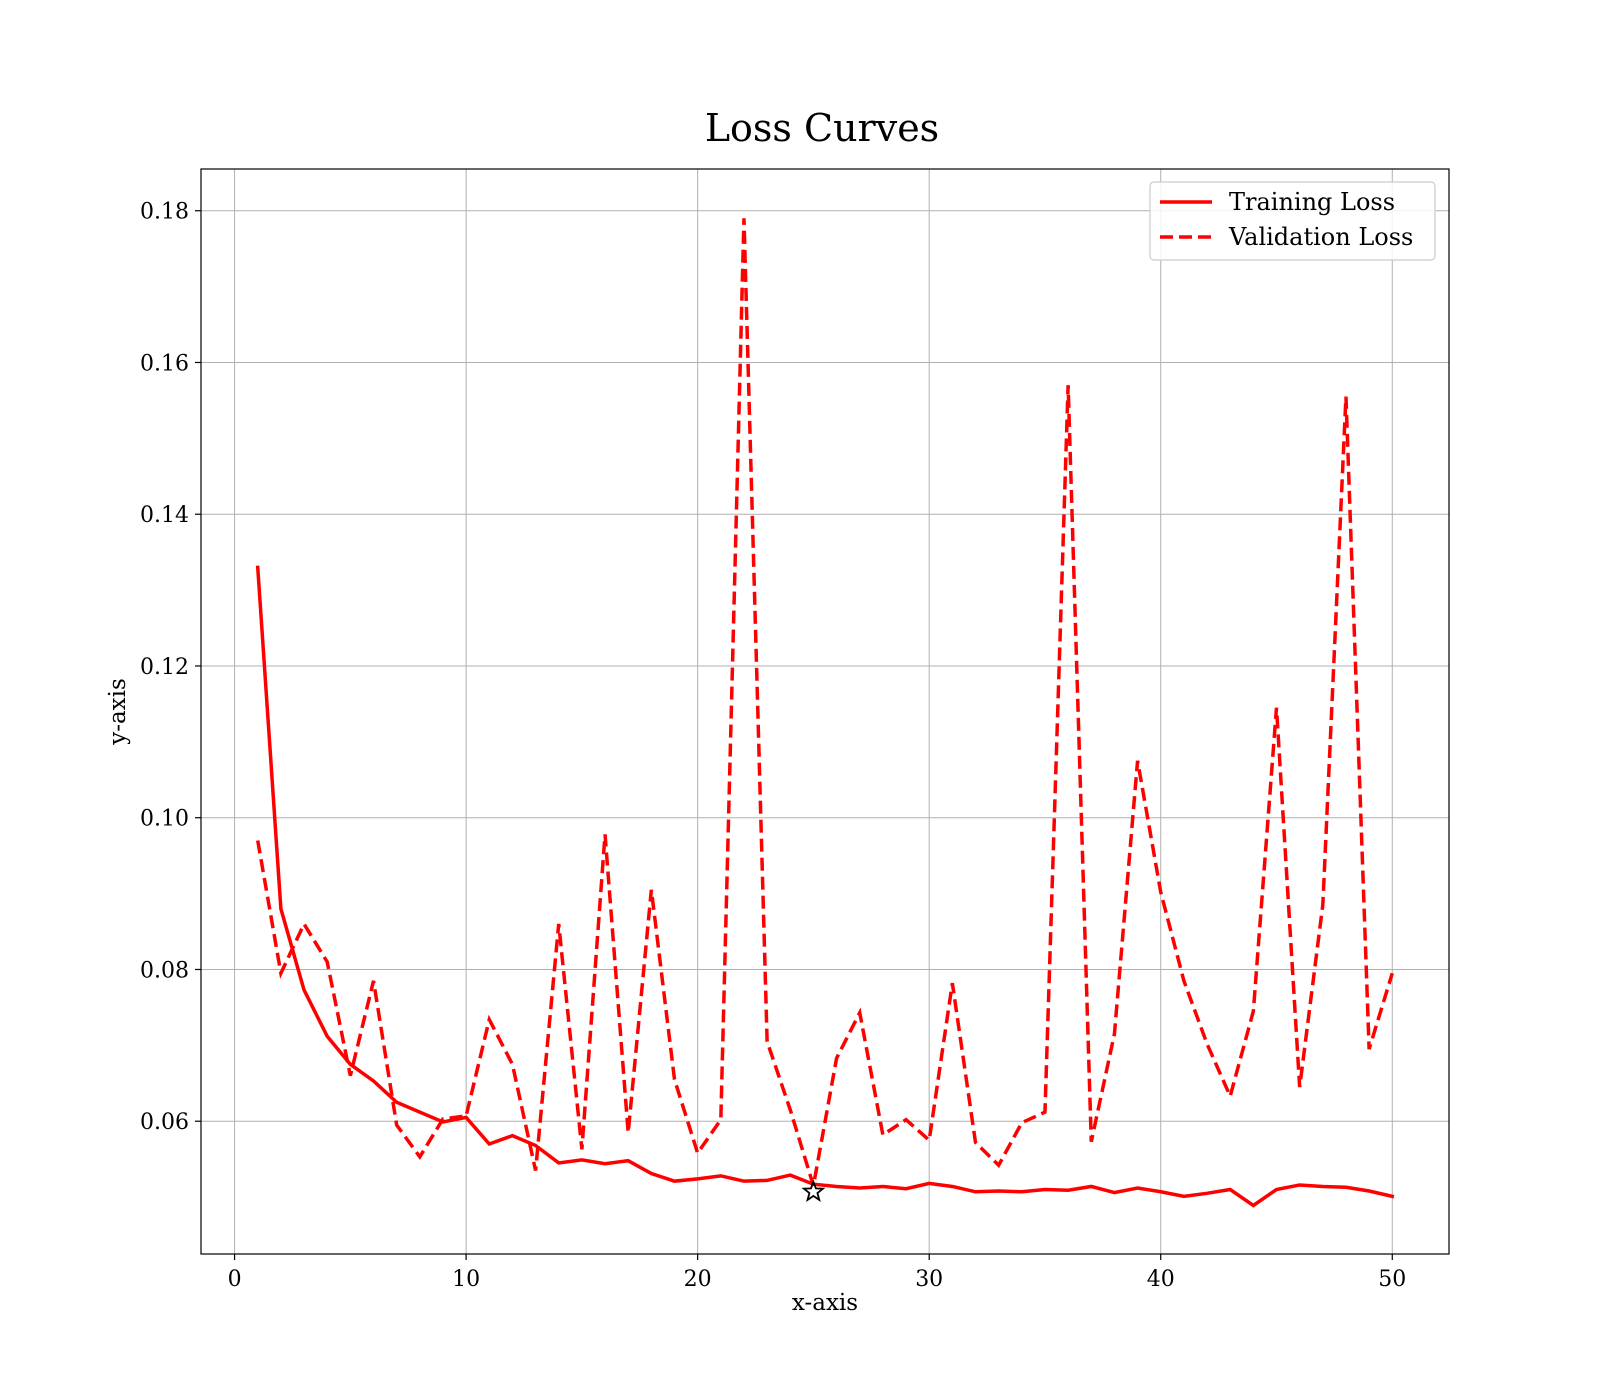 This screenshot has width=1600, height=1400. I want to click on best-epoch-star-marker, so click(813, 1190).